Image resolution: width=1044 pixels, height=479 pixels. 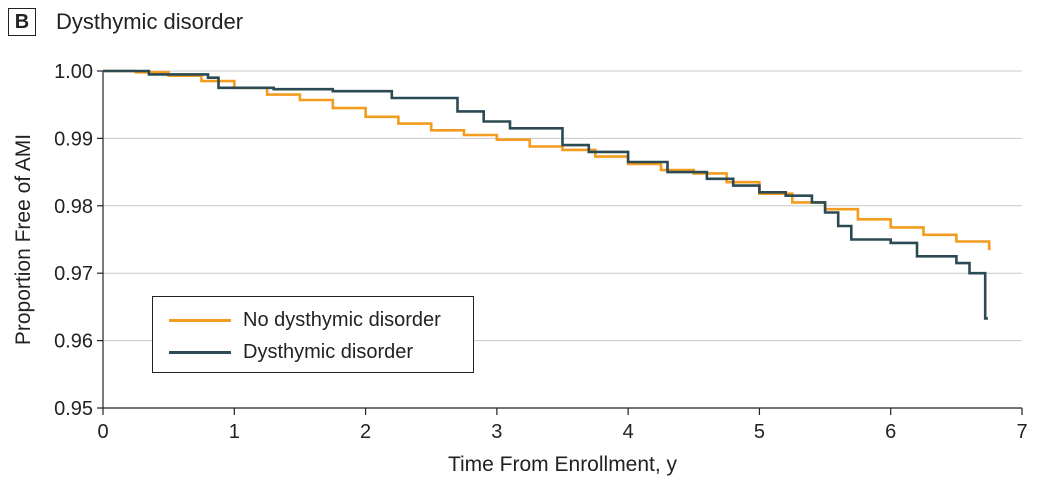 What do you see at coordinates (102, 432) in the screenshot?
I see `x-tick-label: 0` at bounding box center [102, 432].